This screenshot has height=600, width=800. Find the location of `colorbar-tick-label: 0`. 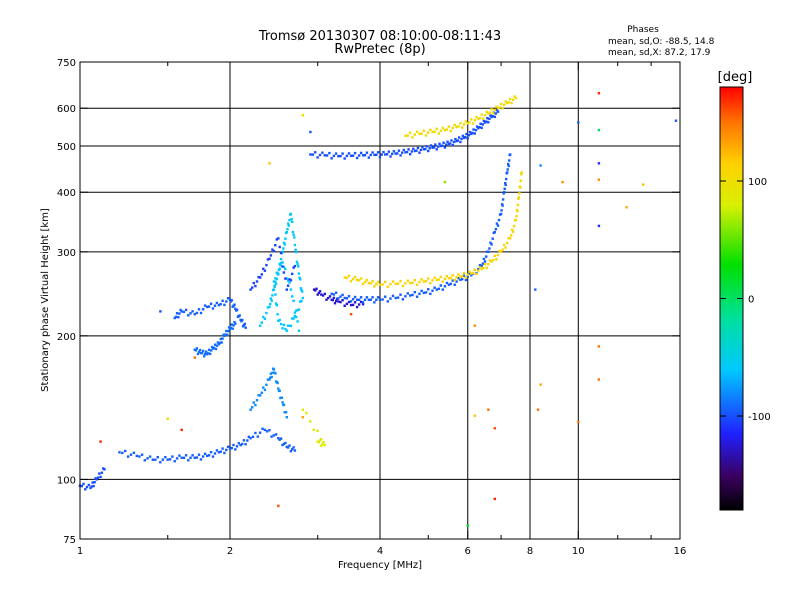

colorbar-tick-label: 0 is located at coordinates (751, 300).